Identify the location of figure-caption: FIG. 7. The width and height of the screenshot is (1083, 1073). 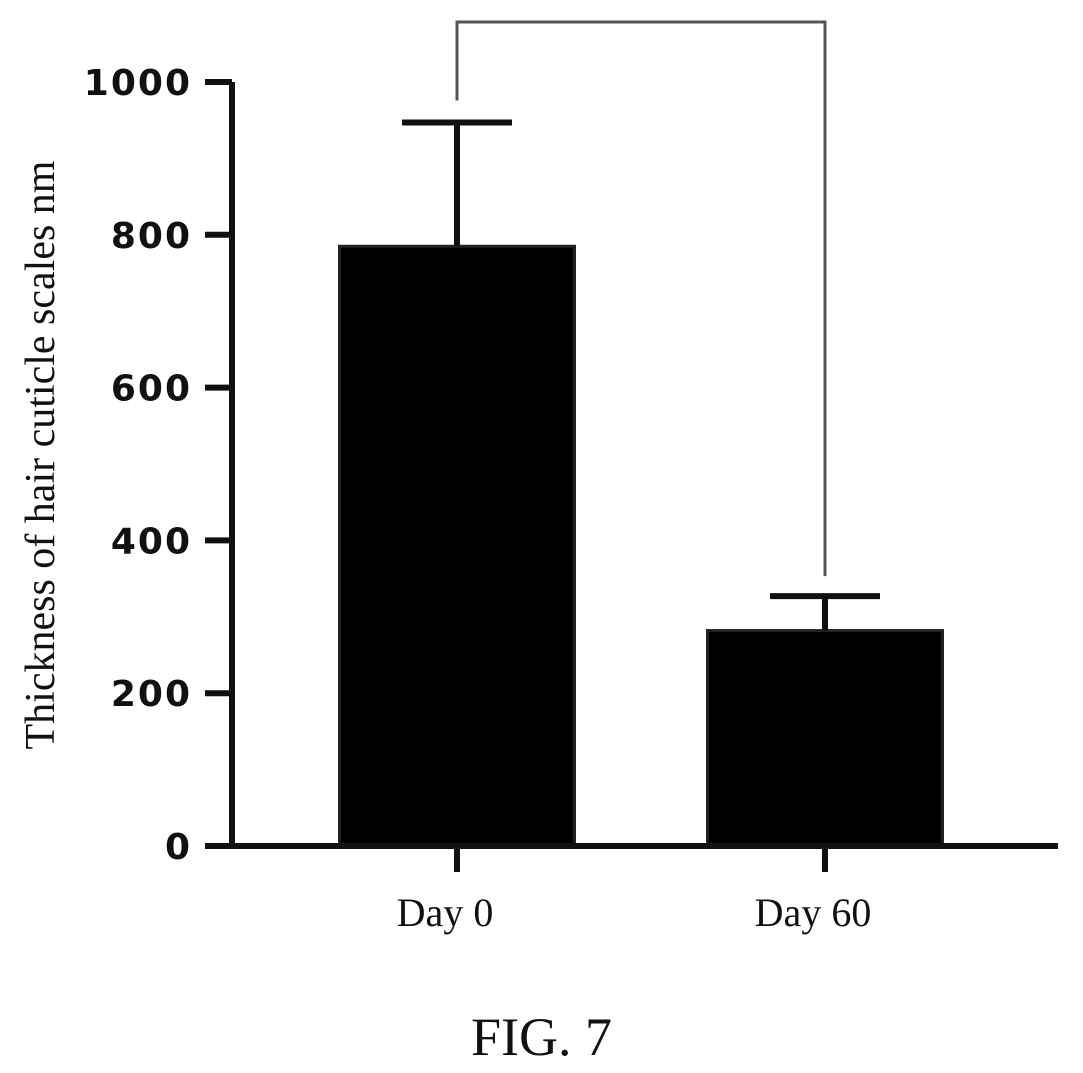
(541, 1037).